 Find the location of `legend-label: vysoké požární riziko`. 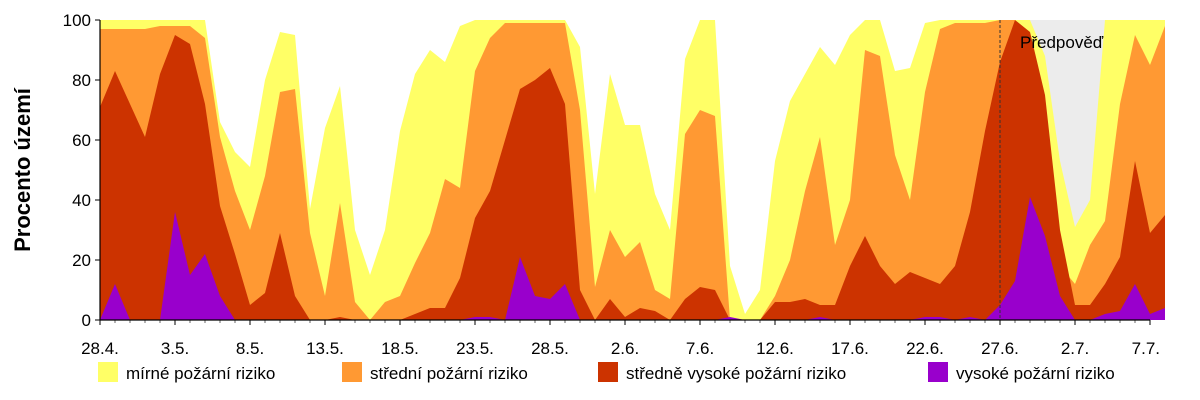

legend-label: vysoké požární riziko is located at coordinates (1035, 373).